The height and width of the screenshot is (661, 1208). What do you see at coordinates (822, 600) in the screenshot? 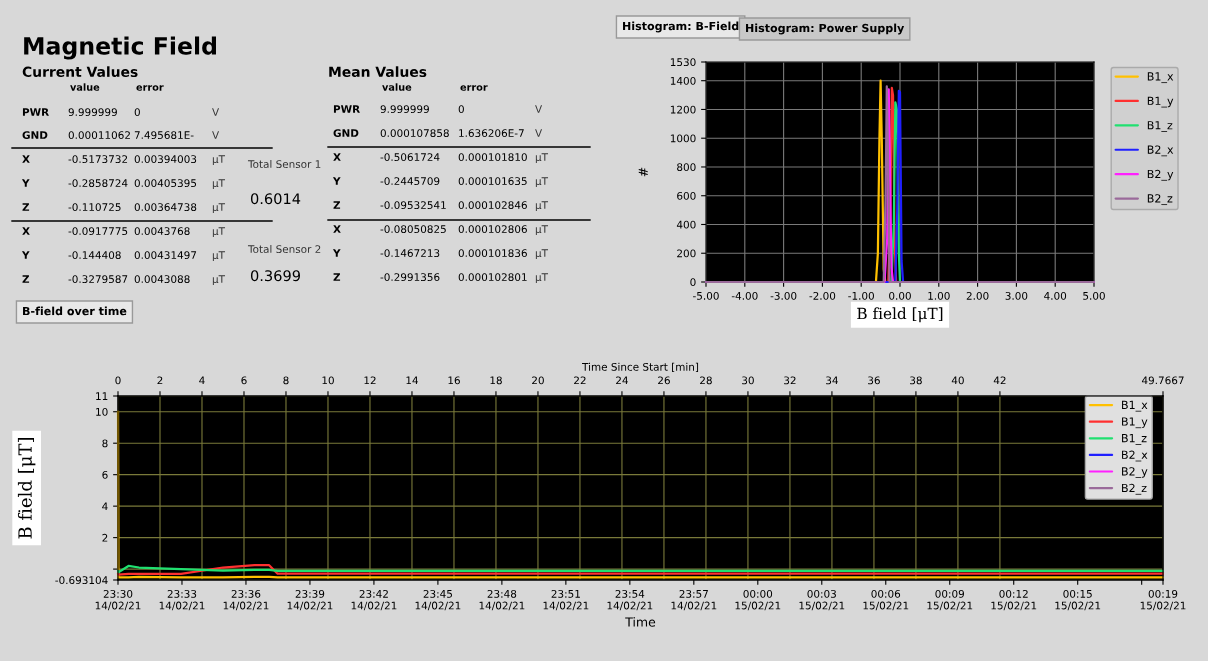
I see `x2-tick-label: 00:03 15/02/21` at bounding box center [822, 600].